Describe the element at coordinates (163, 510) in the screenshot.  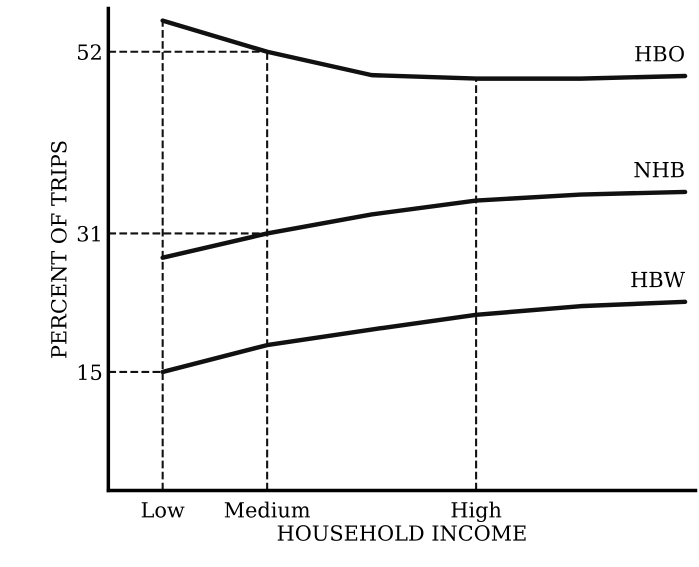
I see `x-tick-label: Low` at that location.